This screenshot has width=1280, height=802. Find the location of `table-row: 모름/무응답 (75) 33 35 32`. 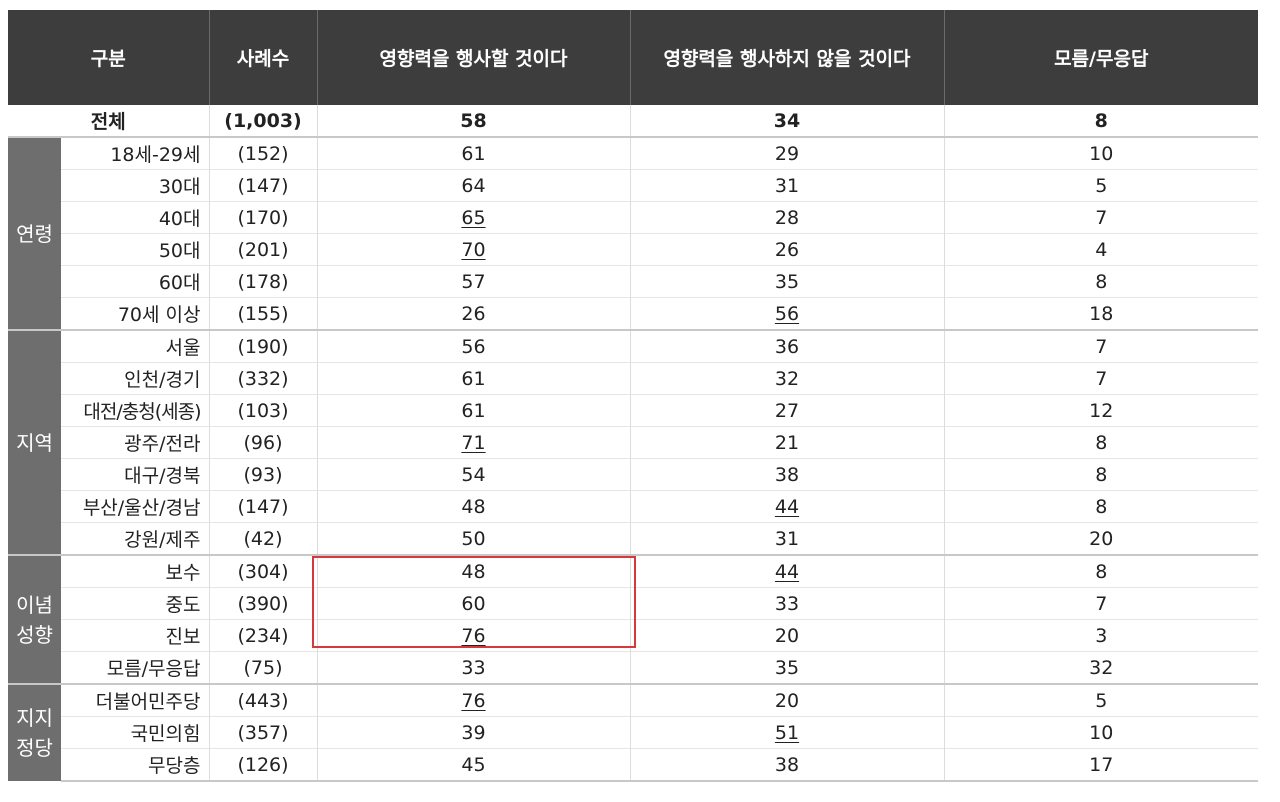

table-row: 모름/무응답 (75) 33 35 32 is located at coordinates (633, 667).